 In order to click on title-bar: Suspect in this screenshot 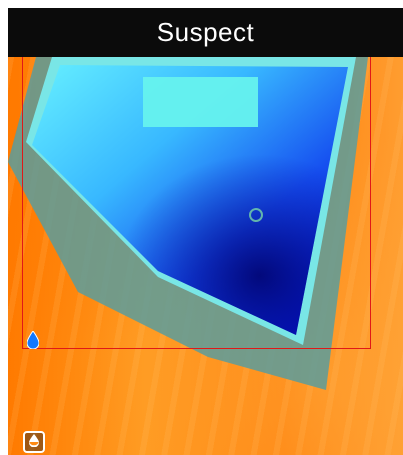, I will do `click(205, 32)`.